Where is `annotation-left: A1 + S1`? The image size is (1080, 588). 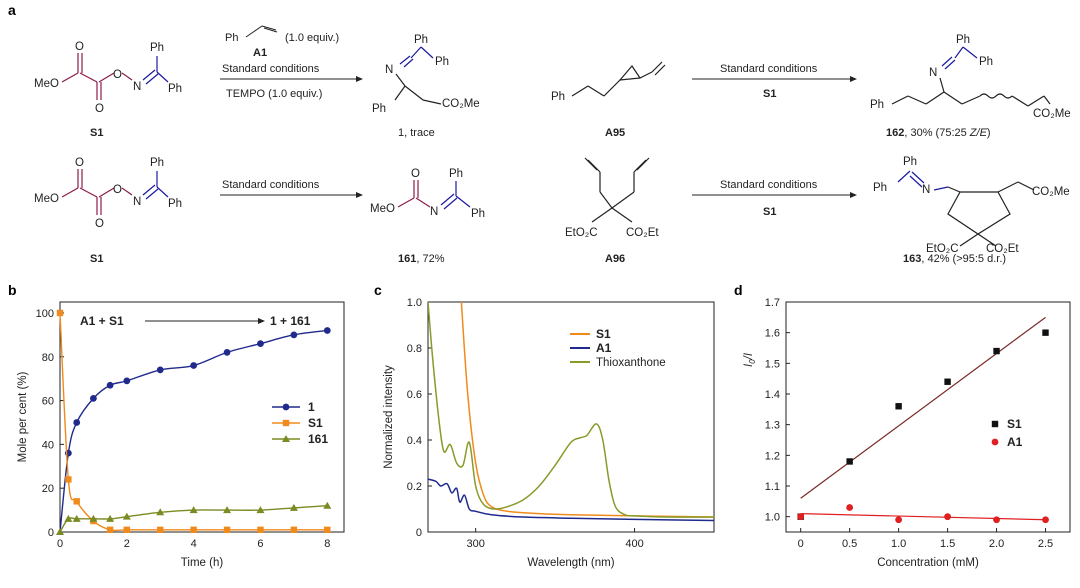
annotation-left: A1 + S1 is located at coordinates (102, 321).